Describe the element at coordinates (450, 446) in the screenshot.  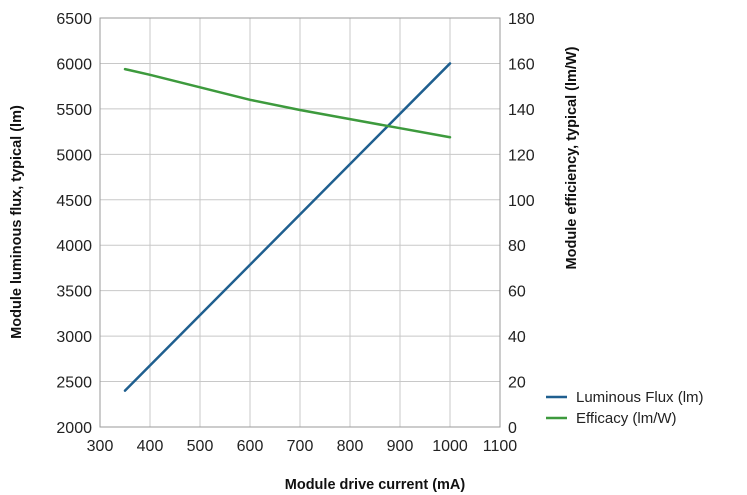
I see `x-tick-label-1000: 1000` at that location.